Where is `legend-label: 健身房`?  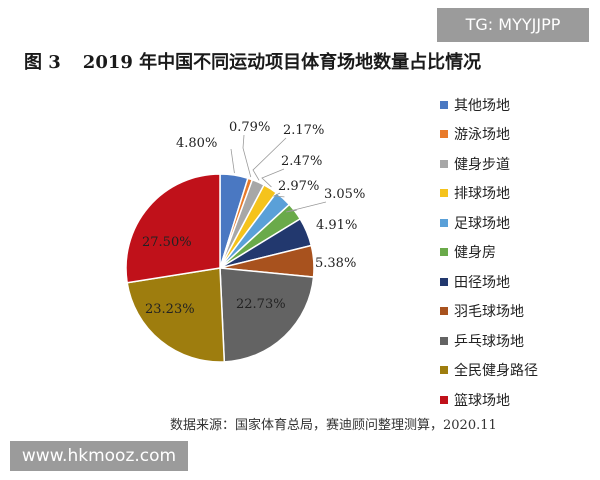
legend-label: 健身房 is located at coordinates (475, 253).